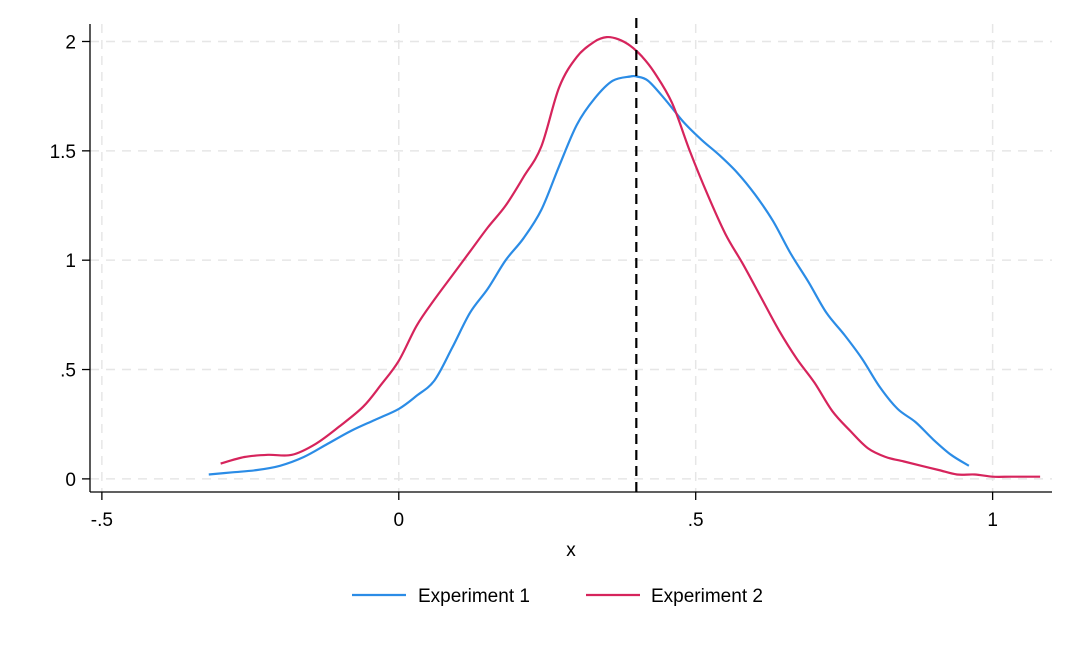 The width and height of the screenshot is (1076, 645). What do you see at coordinates (70, 42) in the screenshot?
I see `y-tick-label: 2` at bounding box center [70, 42].